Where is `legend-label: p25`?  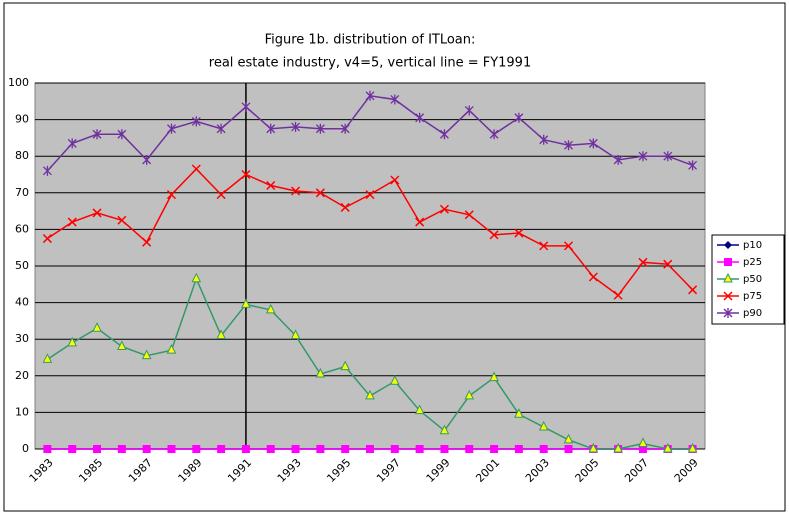
legend-label: p25 is located at coordinates (752, 262).